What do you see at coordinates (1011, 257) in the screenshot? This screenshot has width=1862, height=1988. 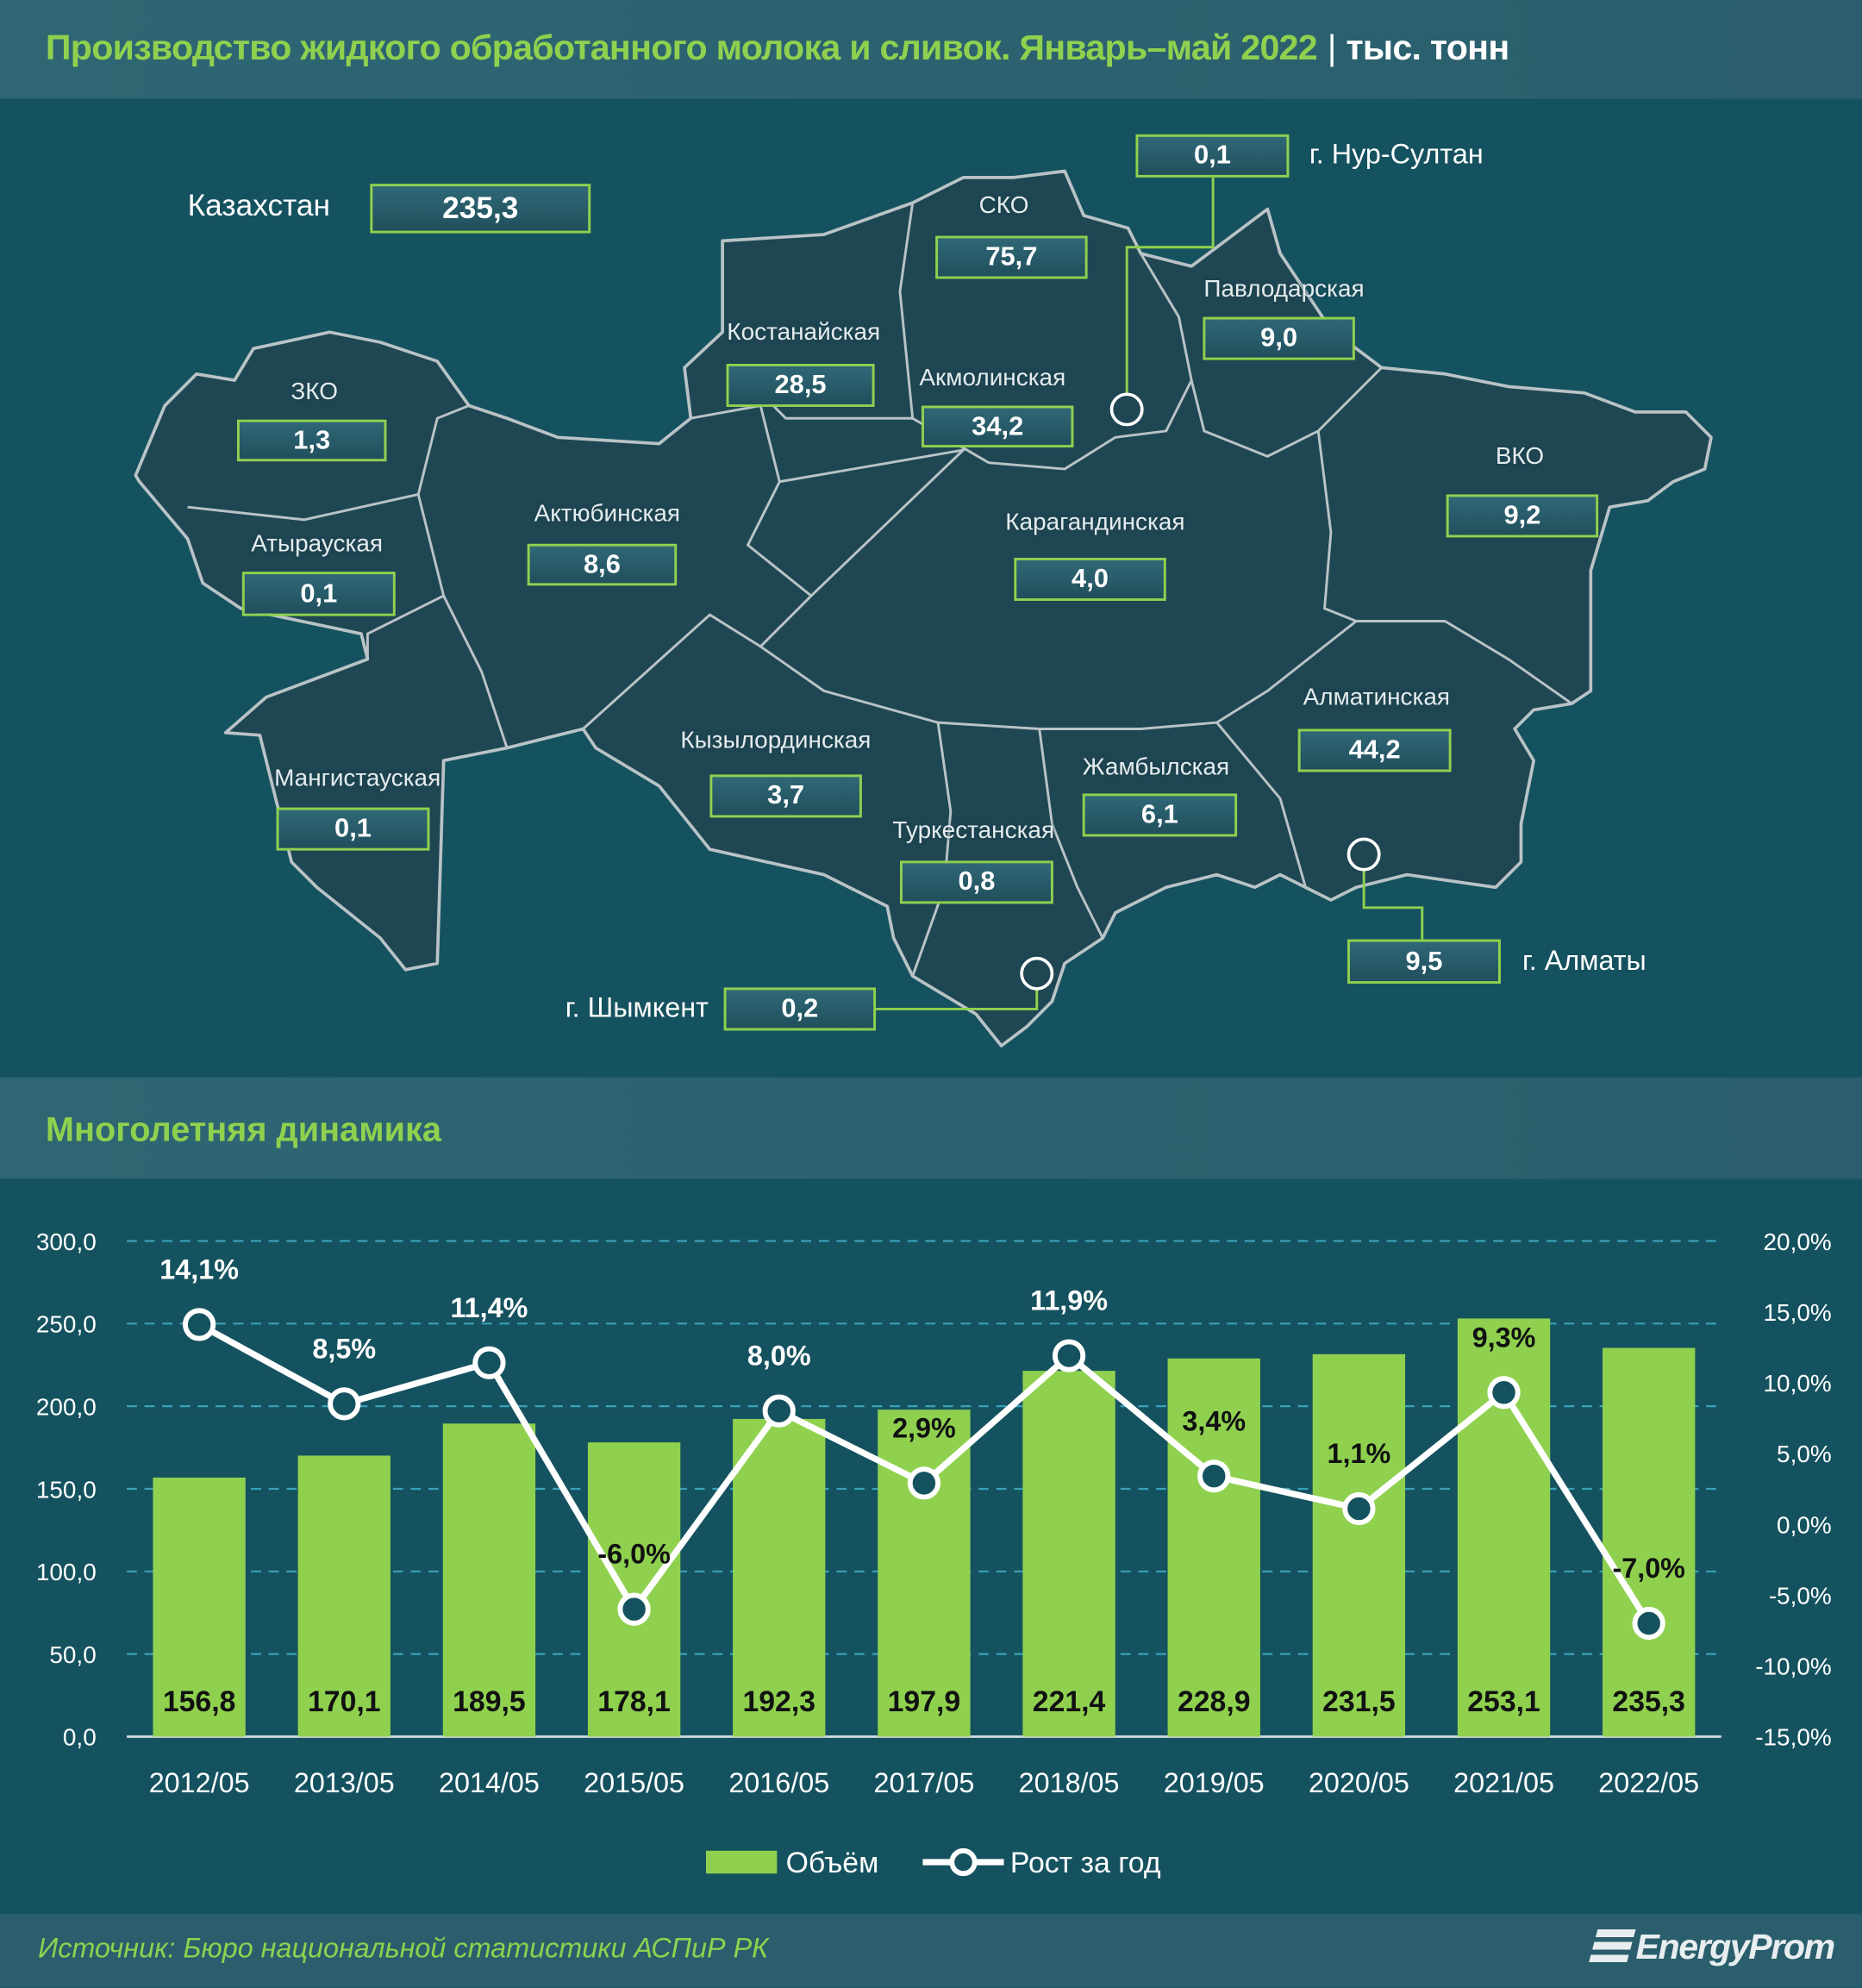 I see `value-sko: 75,7` at bounding box center [1011, 257].